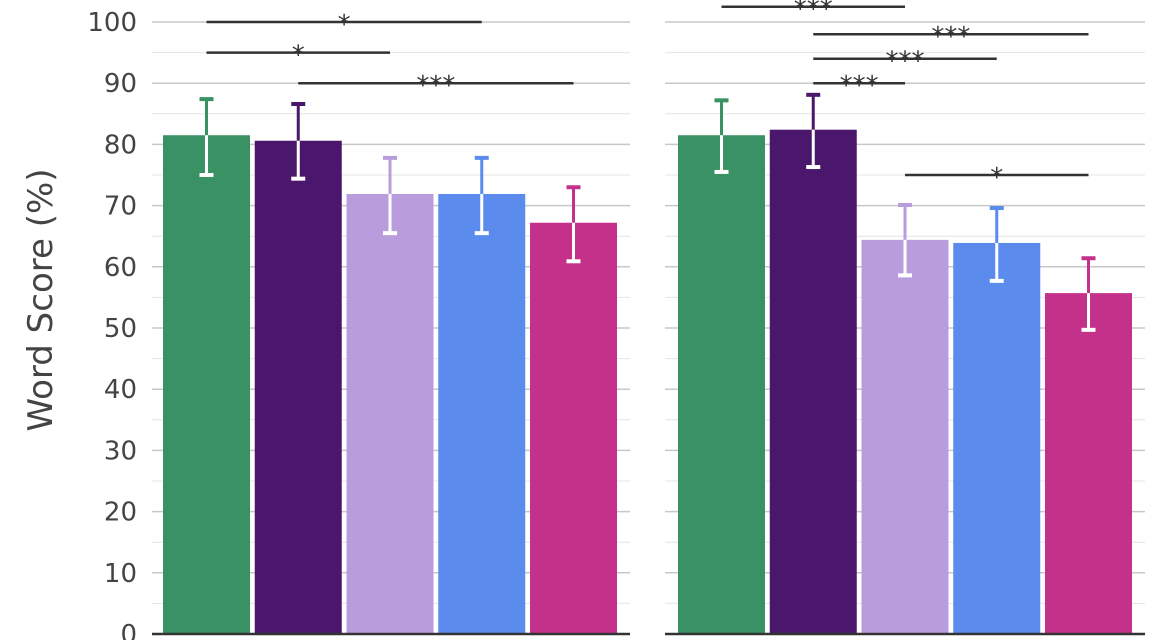 The image size is (1157, 640). I want to click on y-tick-label: 50, so click(120, 329).